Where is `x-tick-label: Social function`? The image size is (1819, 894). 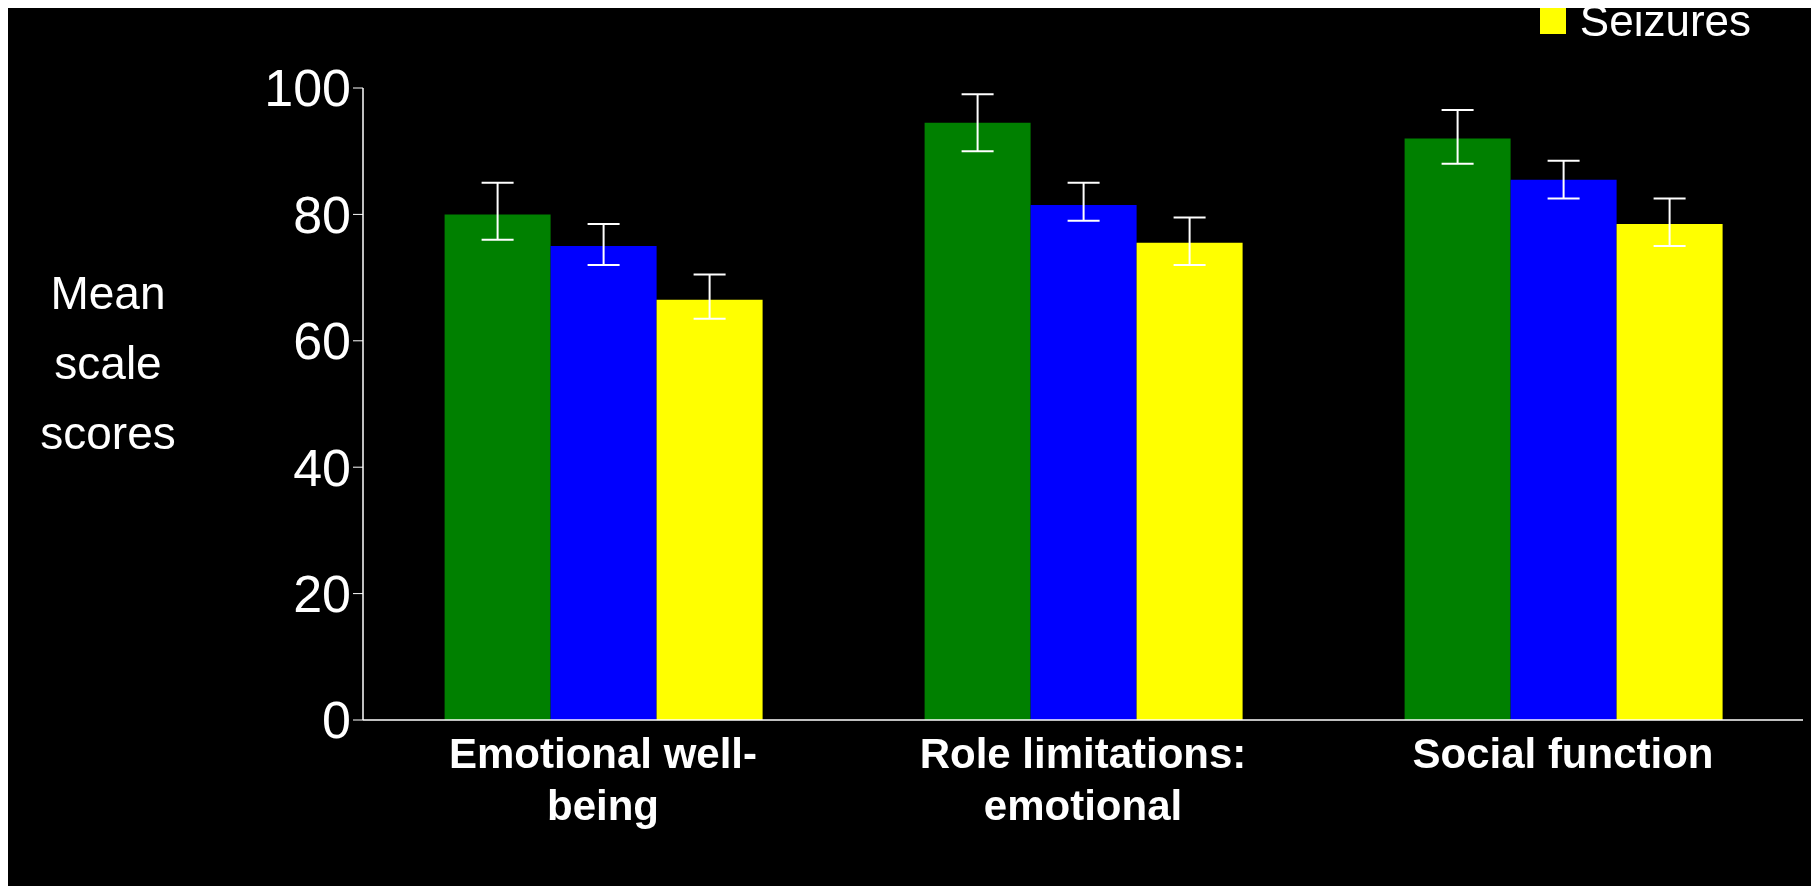 x-tick-label: Social function is located at coordinates (1563, 753).